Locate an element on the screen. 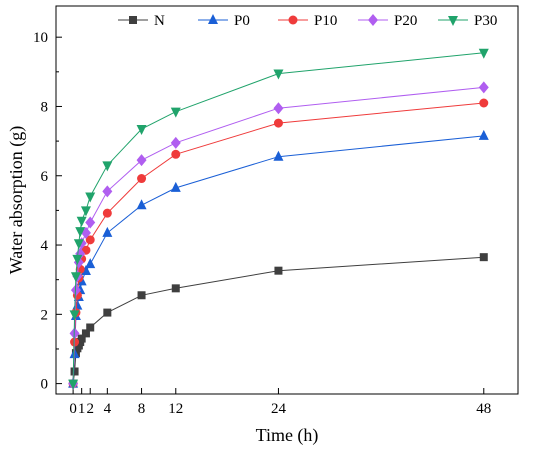 Image resolution: width=550 pixels, height=452 pixels. x-tick-label: 12 is located at coordinates (175, 409).